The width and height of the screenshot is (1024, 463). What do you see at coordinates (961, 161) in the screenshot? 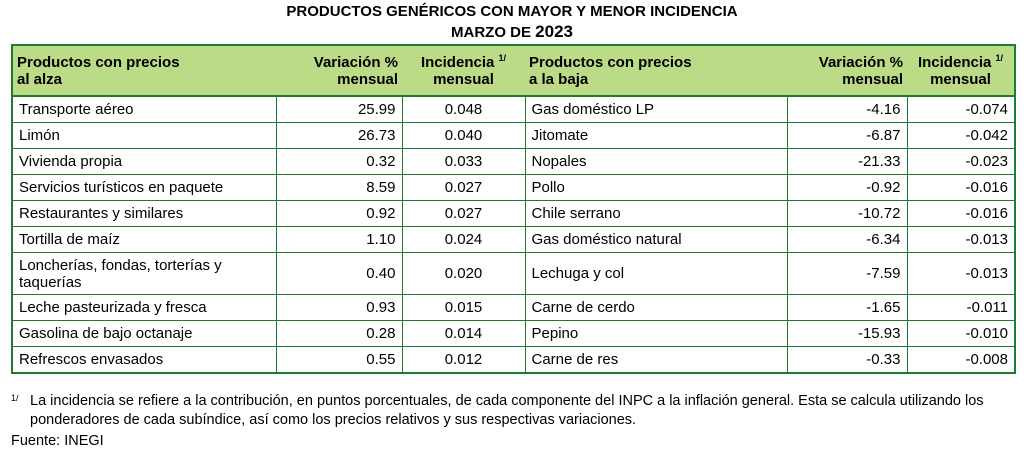
I see `falling-incidence: -0.023` at bounding box center [961, 161].